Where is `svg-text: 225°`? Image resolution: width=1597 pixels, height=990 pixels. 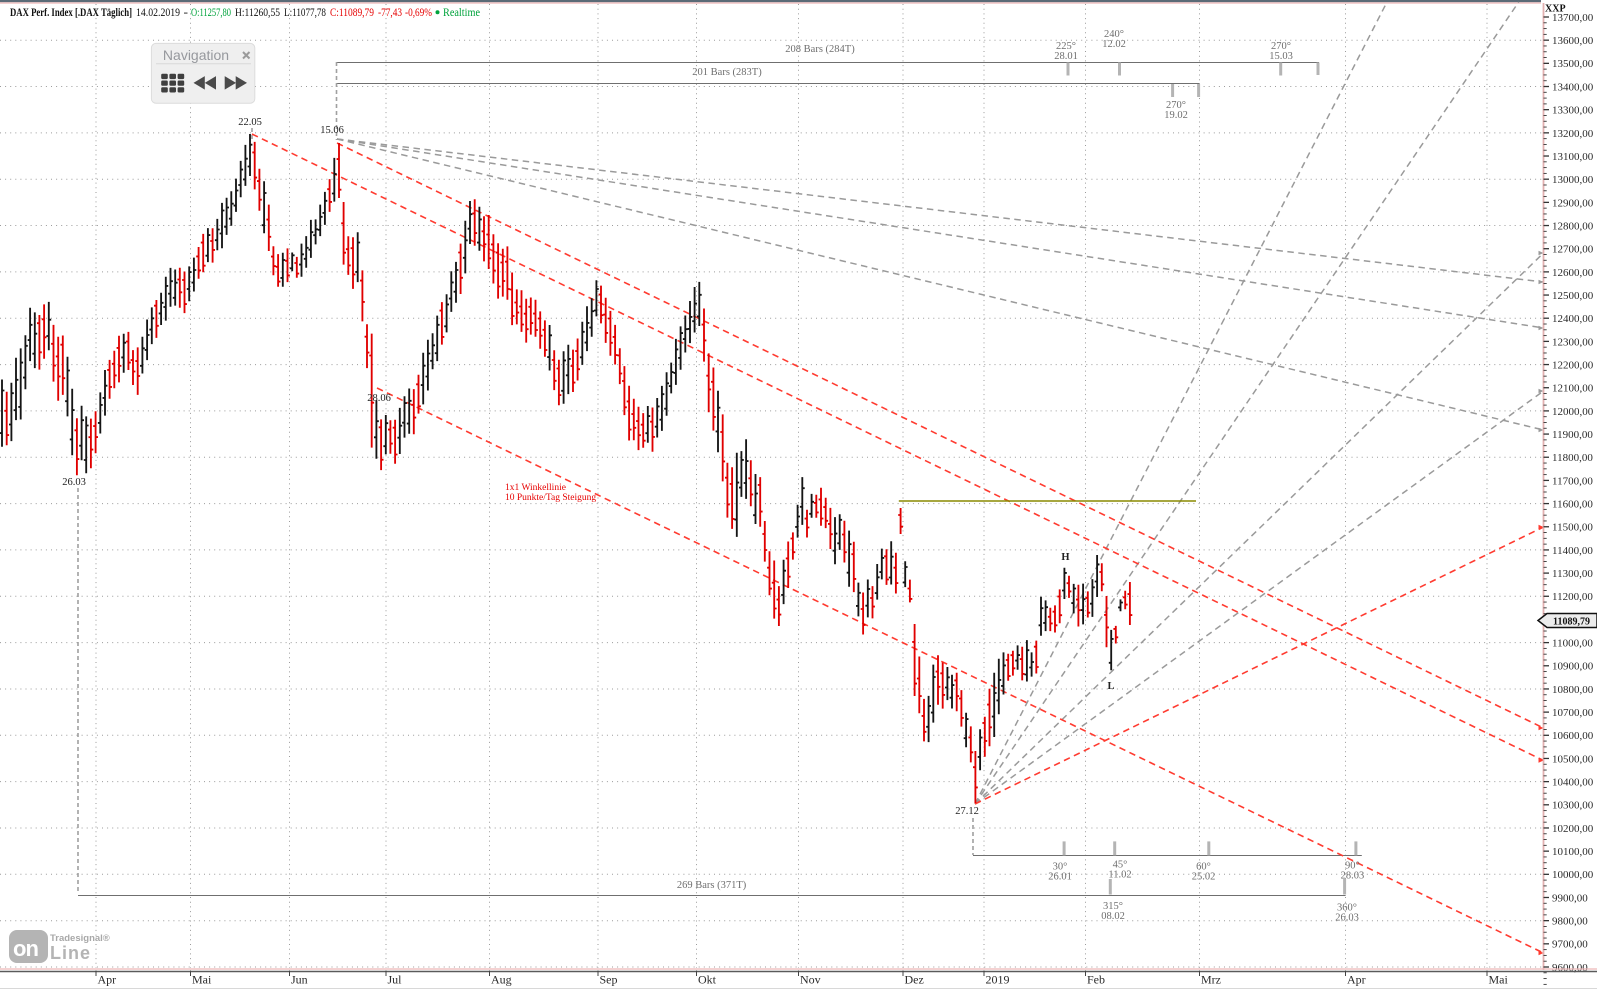 svg-text: 225° is located at coordinates (1066, 46).